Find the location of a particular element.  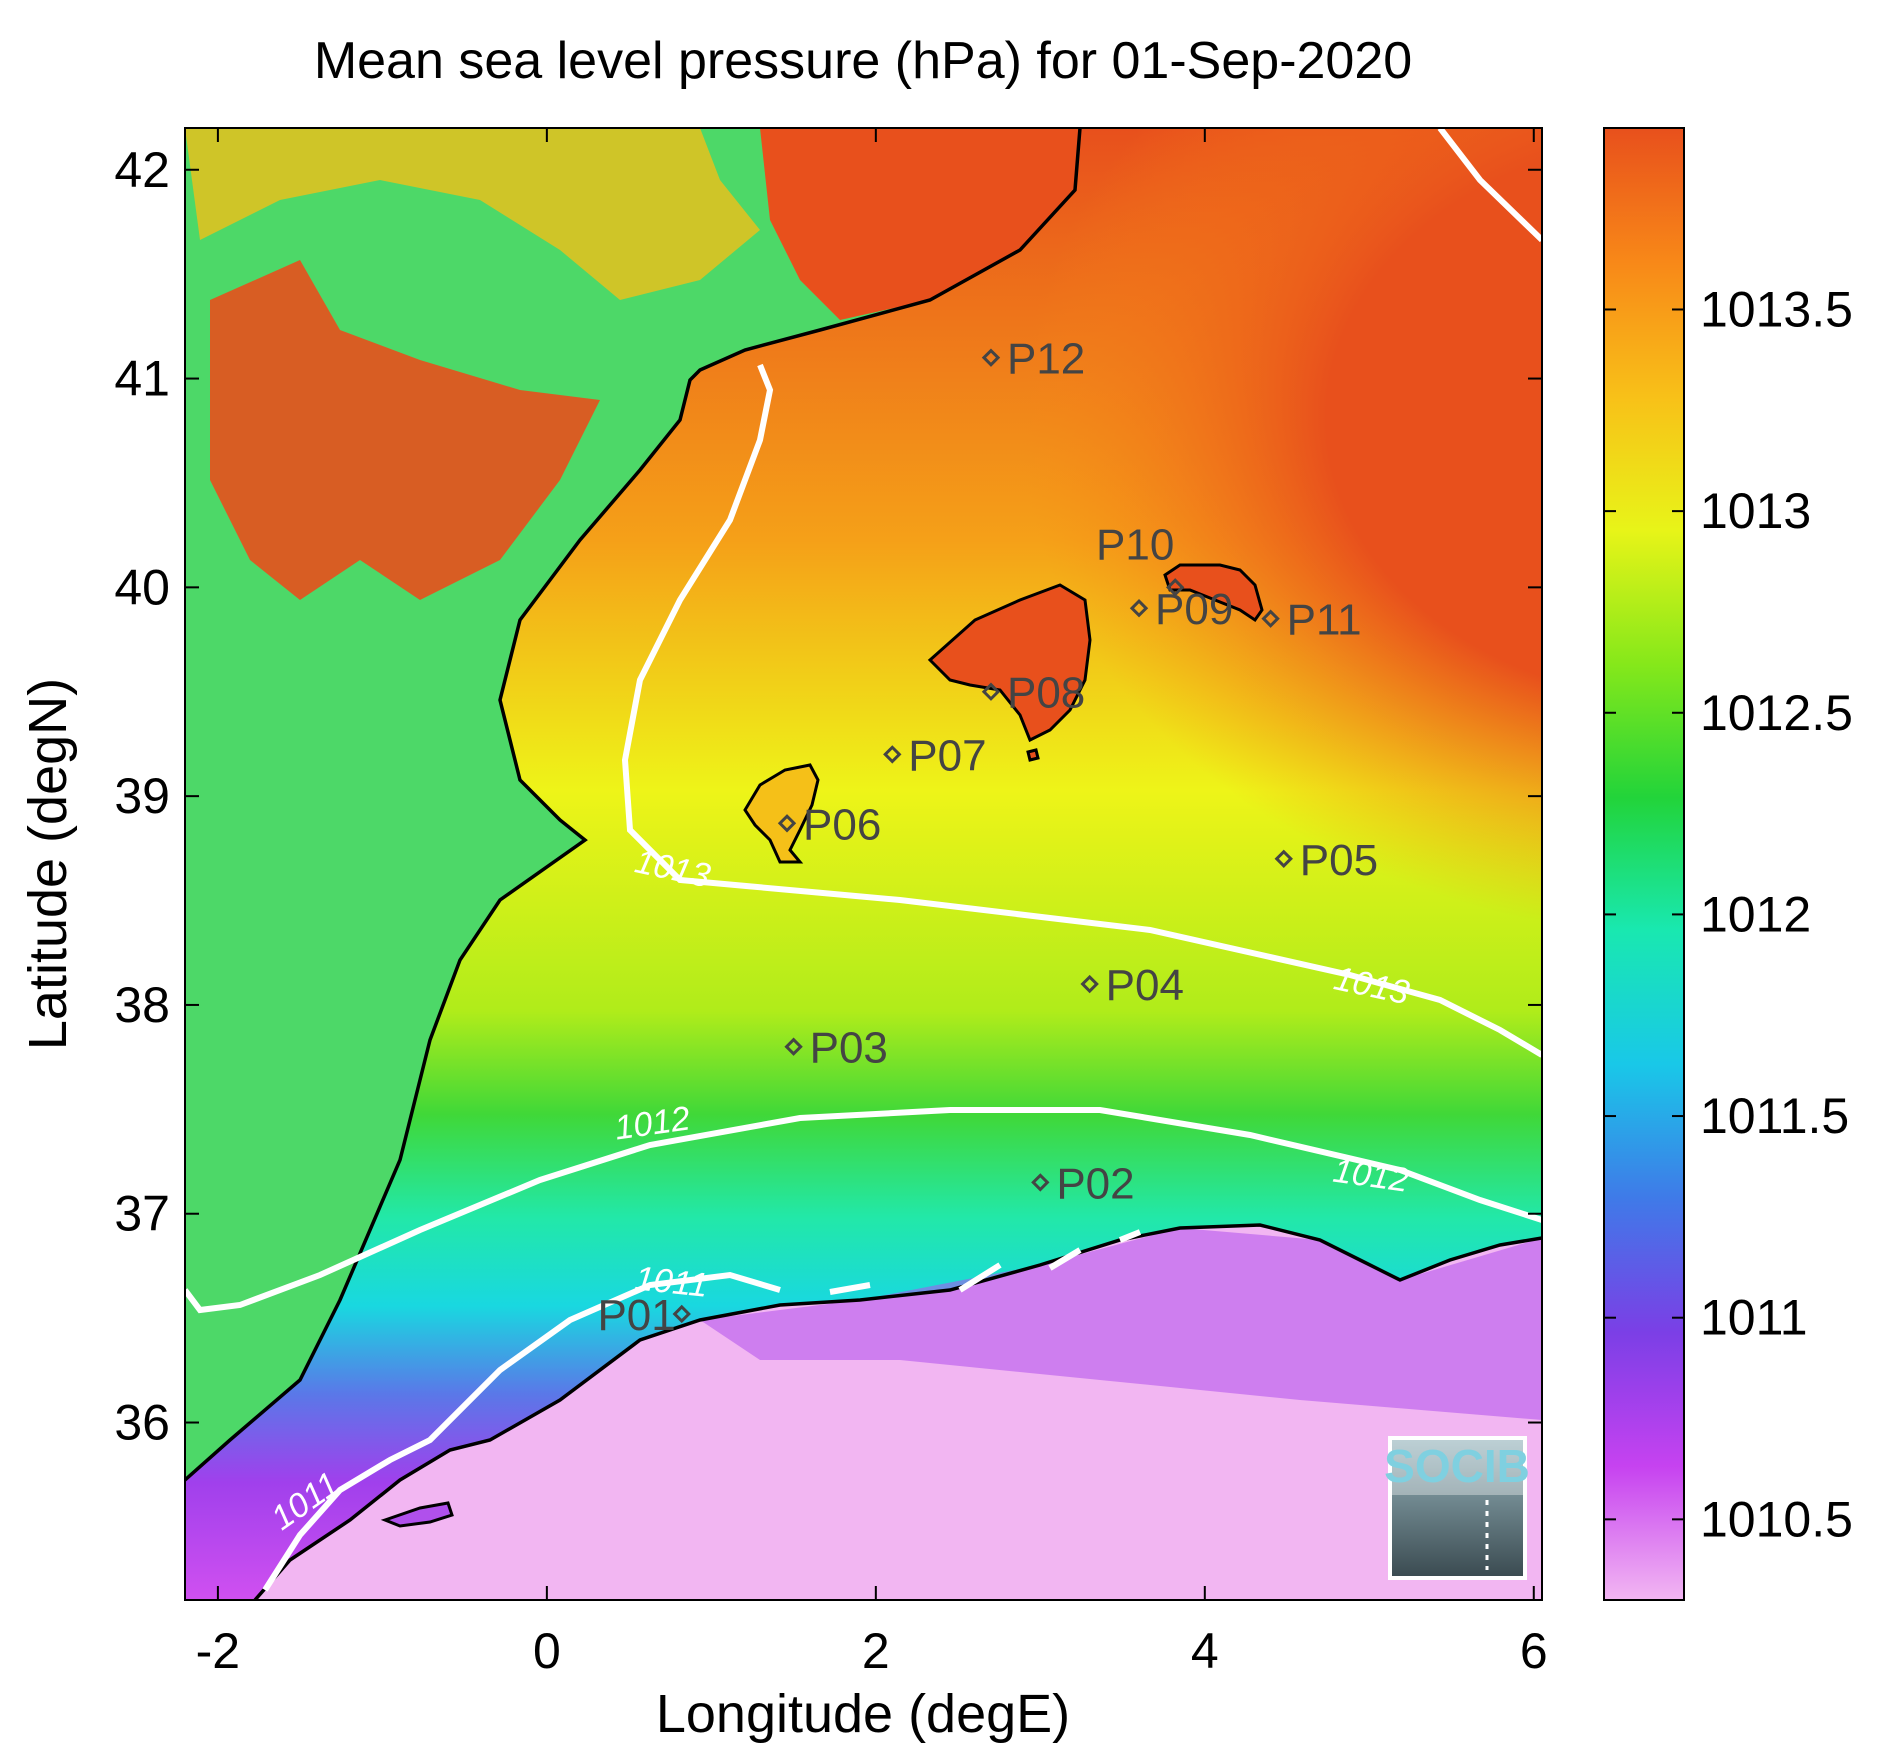

colorbar-tick-label: 1010.5 is located at coordinates (1776, 1519).